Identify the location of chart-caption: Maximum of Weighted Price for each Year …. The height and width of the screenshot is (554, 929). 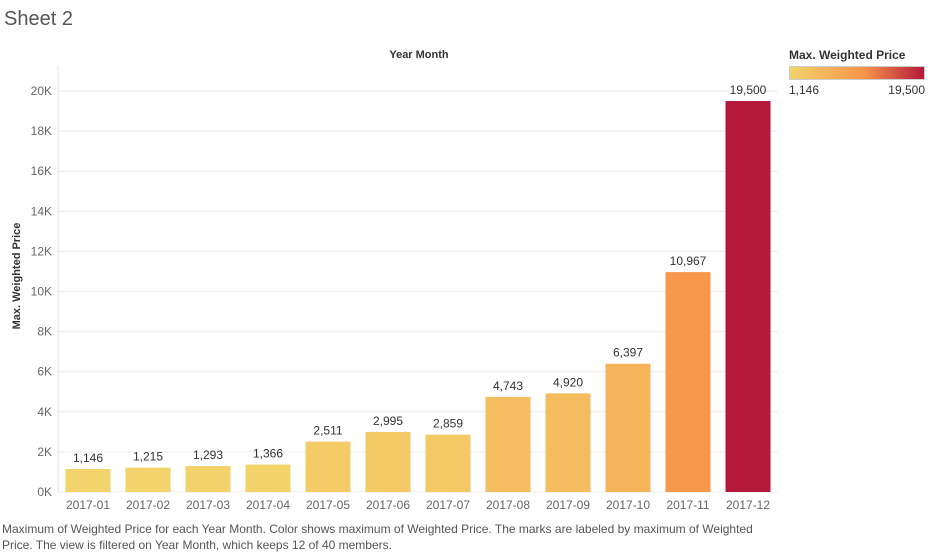
(377, 537).